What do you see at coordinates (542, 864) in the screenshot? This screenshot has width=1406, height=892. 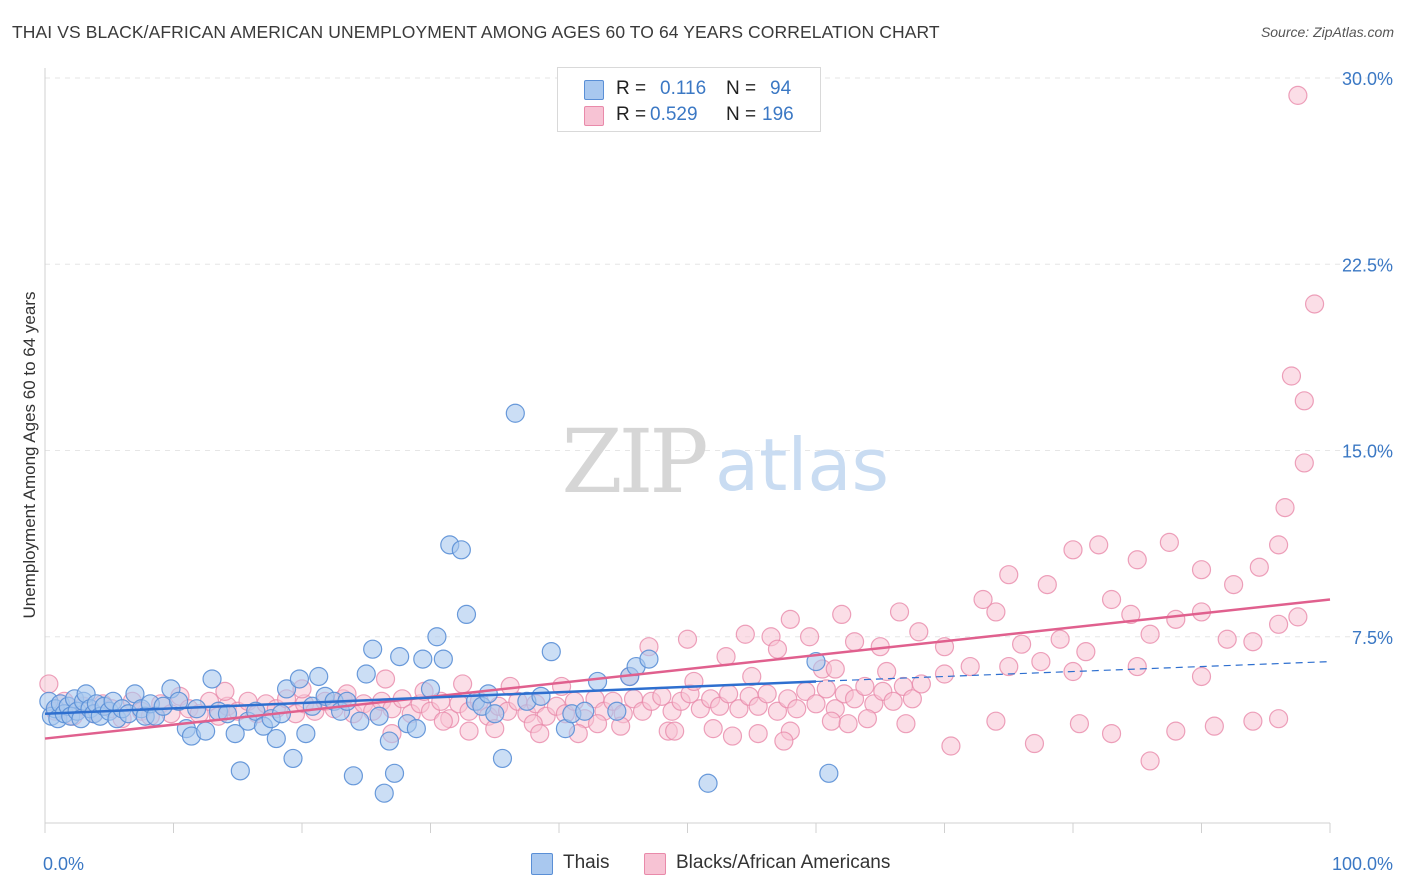 I see `bottom-legend-swatch-thais` at bounding box center [542, 864].